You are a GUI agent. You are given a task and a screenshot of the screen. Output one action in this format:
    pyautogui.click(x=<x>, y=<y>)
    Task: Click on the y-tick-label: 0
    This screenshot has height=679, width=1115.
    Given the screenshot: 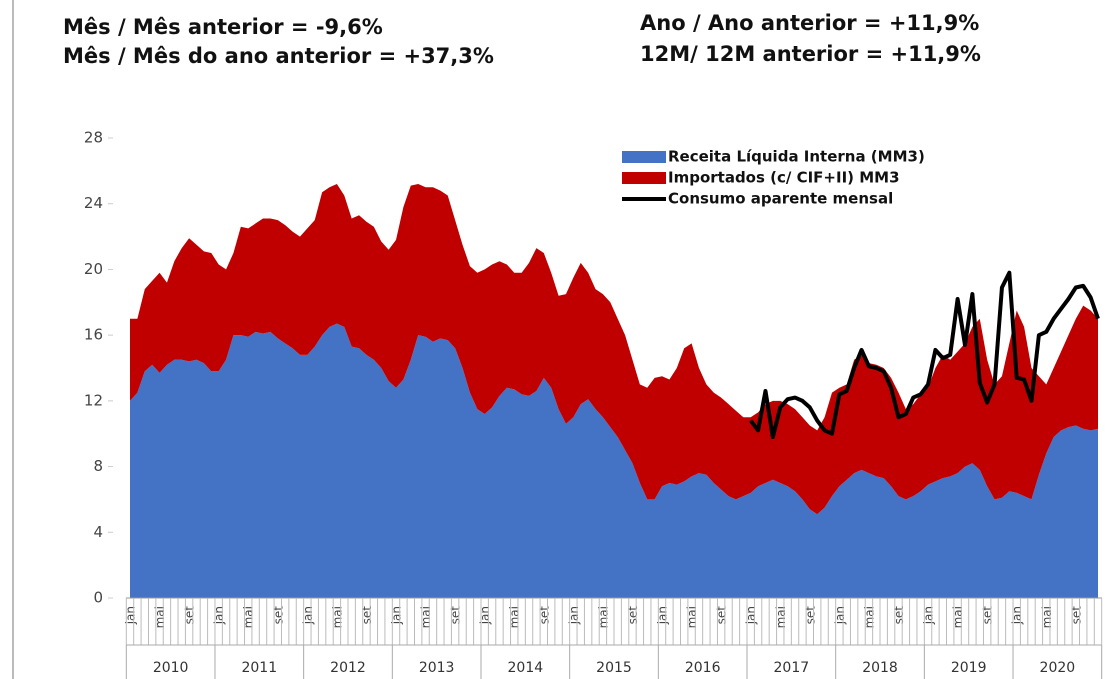 What is the action you would take?
    pyautogui.click(x=98, y=598)
    